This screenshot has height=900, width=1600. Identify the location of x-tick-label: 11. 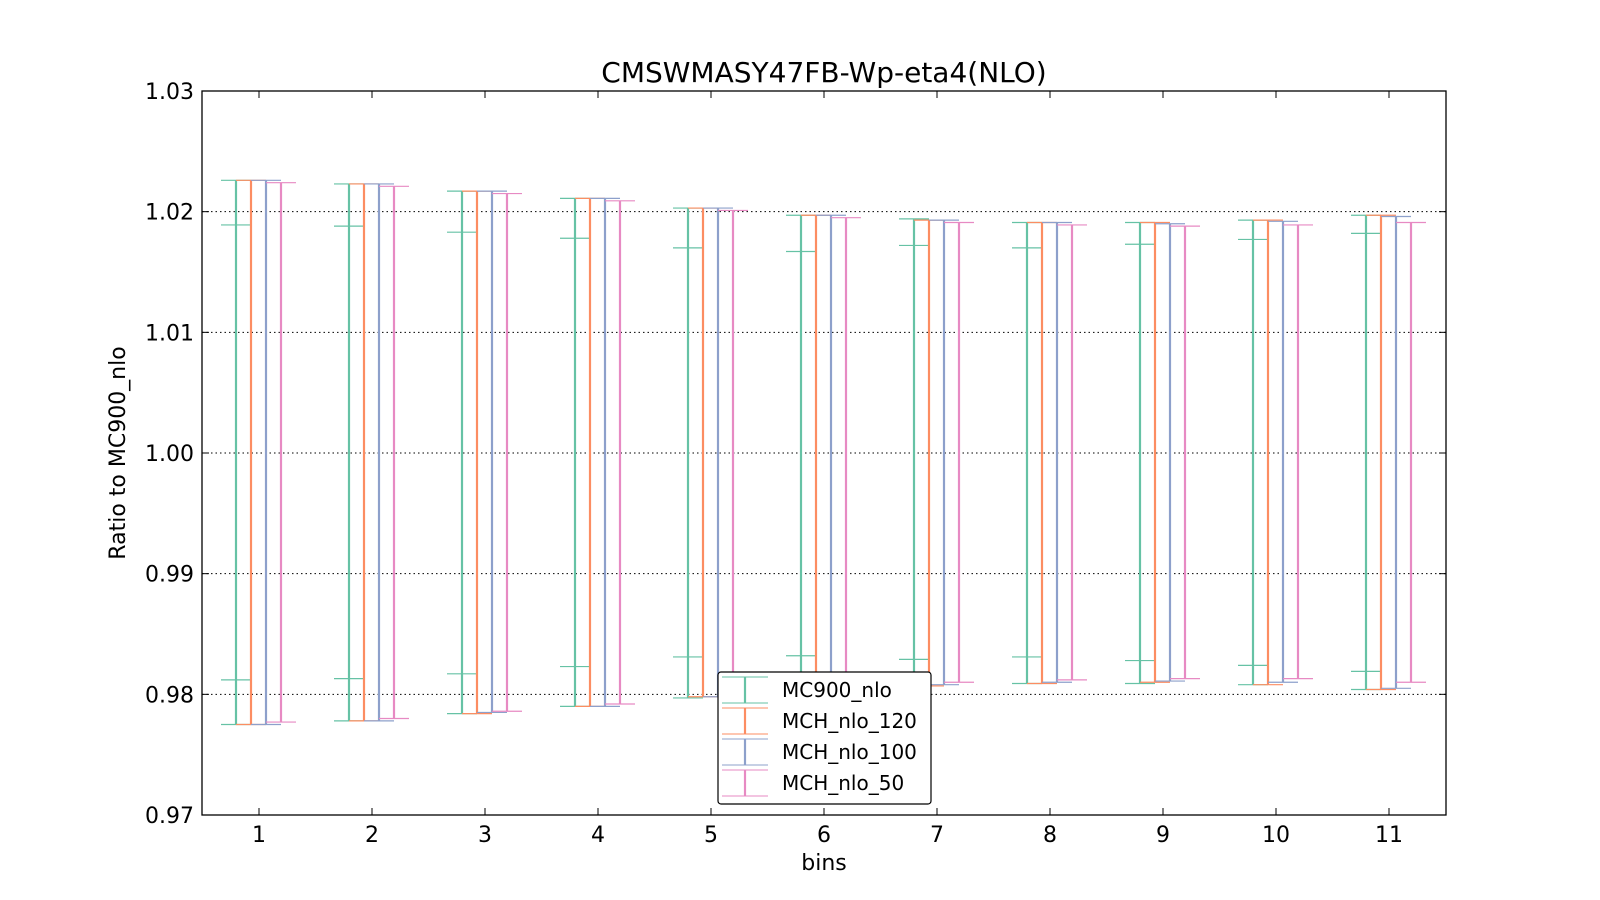
(1389, 835).